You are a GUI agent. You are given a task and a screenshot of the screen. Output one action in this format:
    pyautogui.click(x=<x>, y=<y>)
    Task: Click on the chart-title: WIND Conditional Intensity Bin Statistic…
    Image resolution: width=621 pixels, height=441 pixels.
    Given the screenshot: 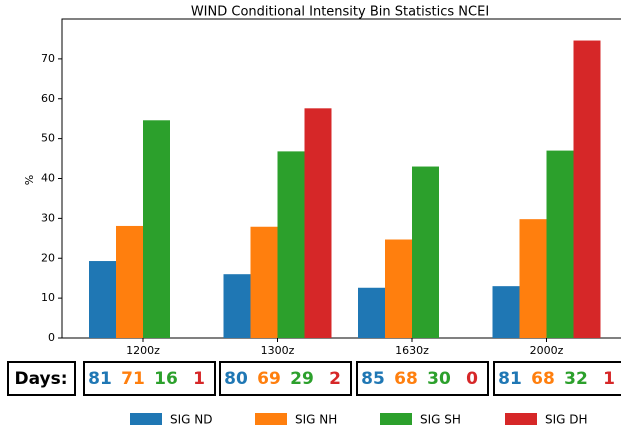 What is the action you would take?
    pyautogui.click(x=340, y=12)
    